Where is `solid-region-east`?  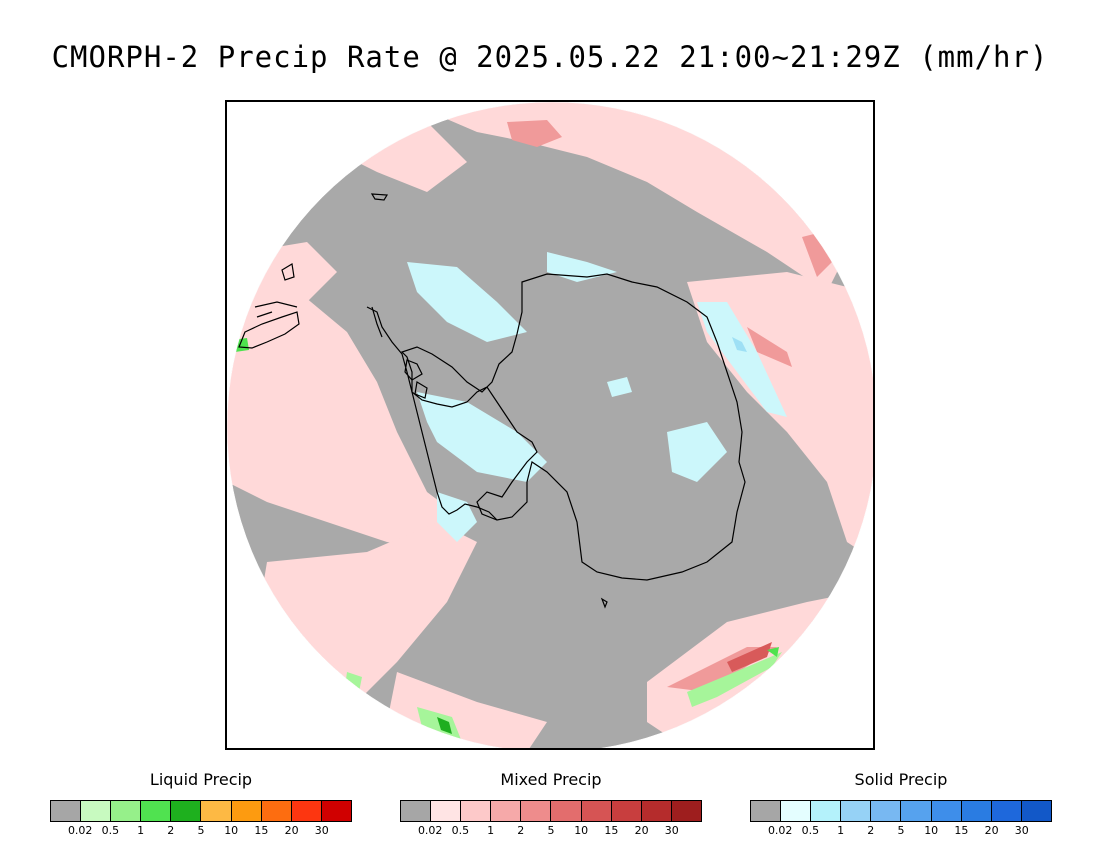
solid-region-east is located at coordinates (697, 452).